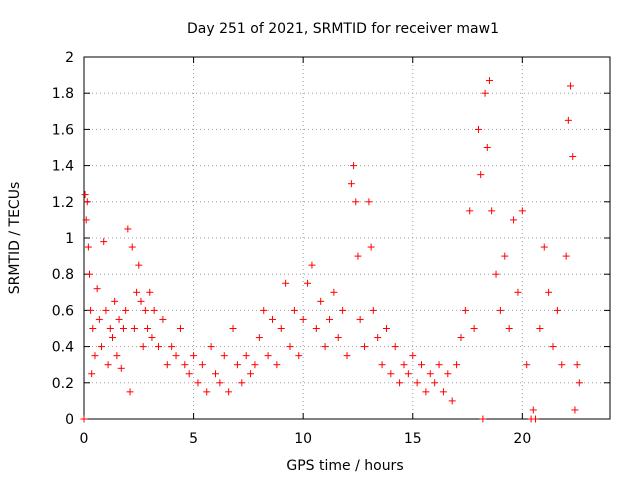 The width and height of the screenshot is (640, 480). Describe the element at coordinates (63, 348) in the screenshot. I see `y-tick-label: 0.4` at that location.